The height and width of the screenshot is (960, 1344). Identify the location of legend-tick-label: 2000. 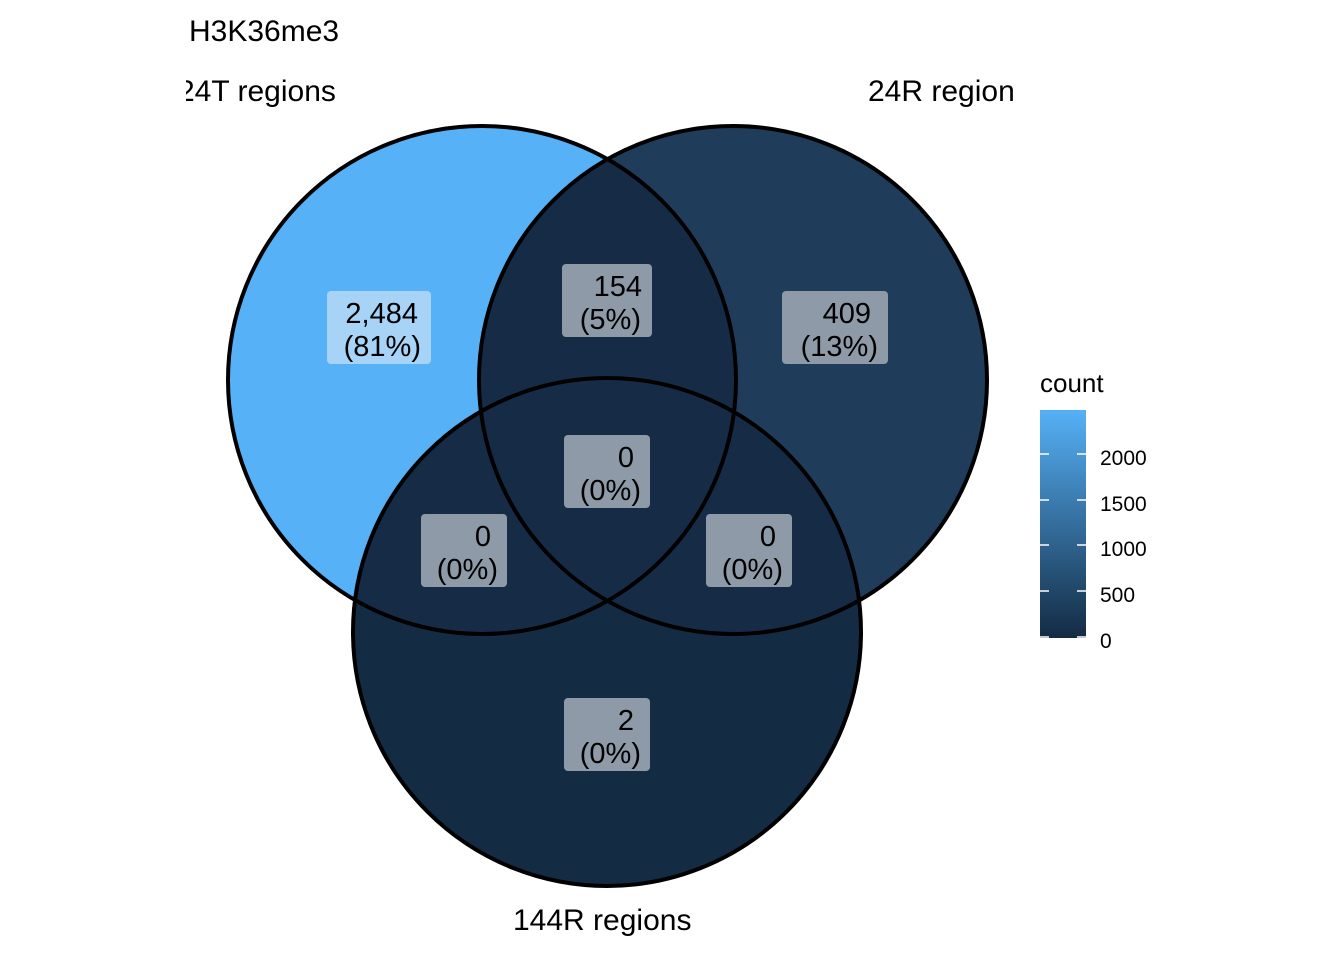
(1123, 458).